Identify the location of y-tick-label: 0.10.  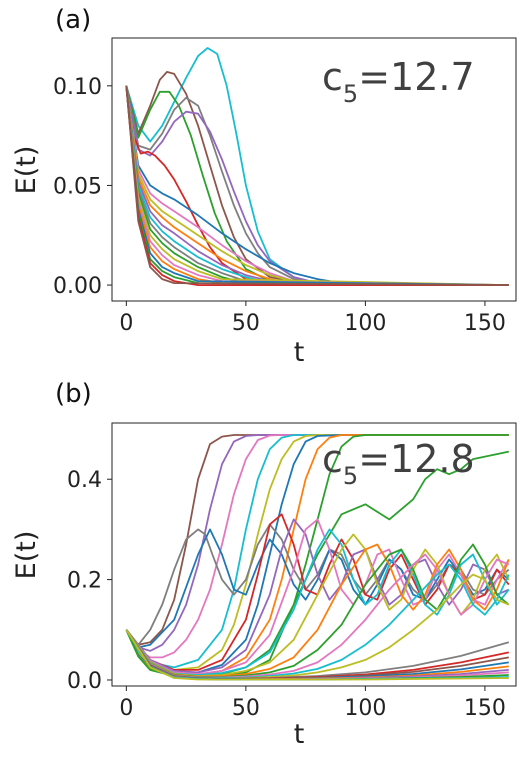
(77, 87).